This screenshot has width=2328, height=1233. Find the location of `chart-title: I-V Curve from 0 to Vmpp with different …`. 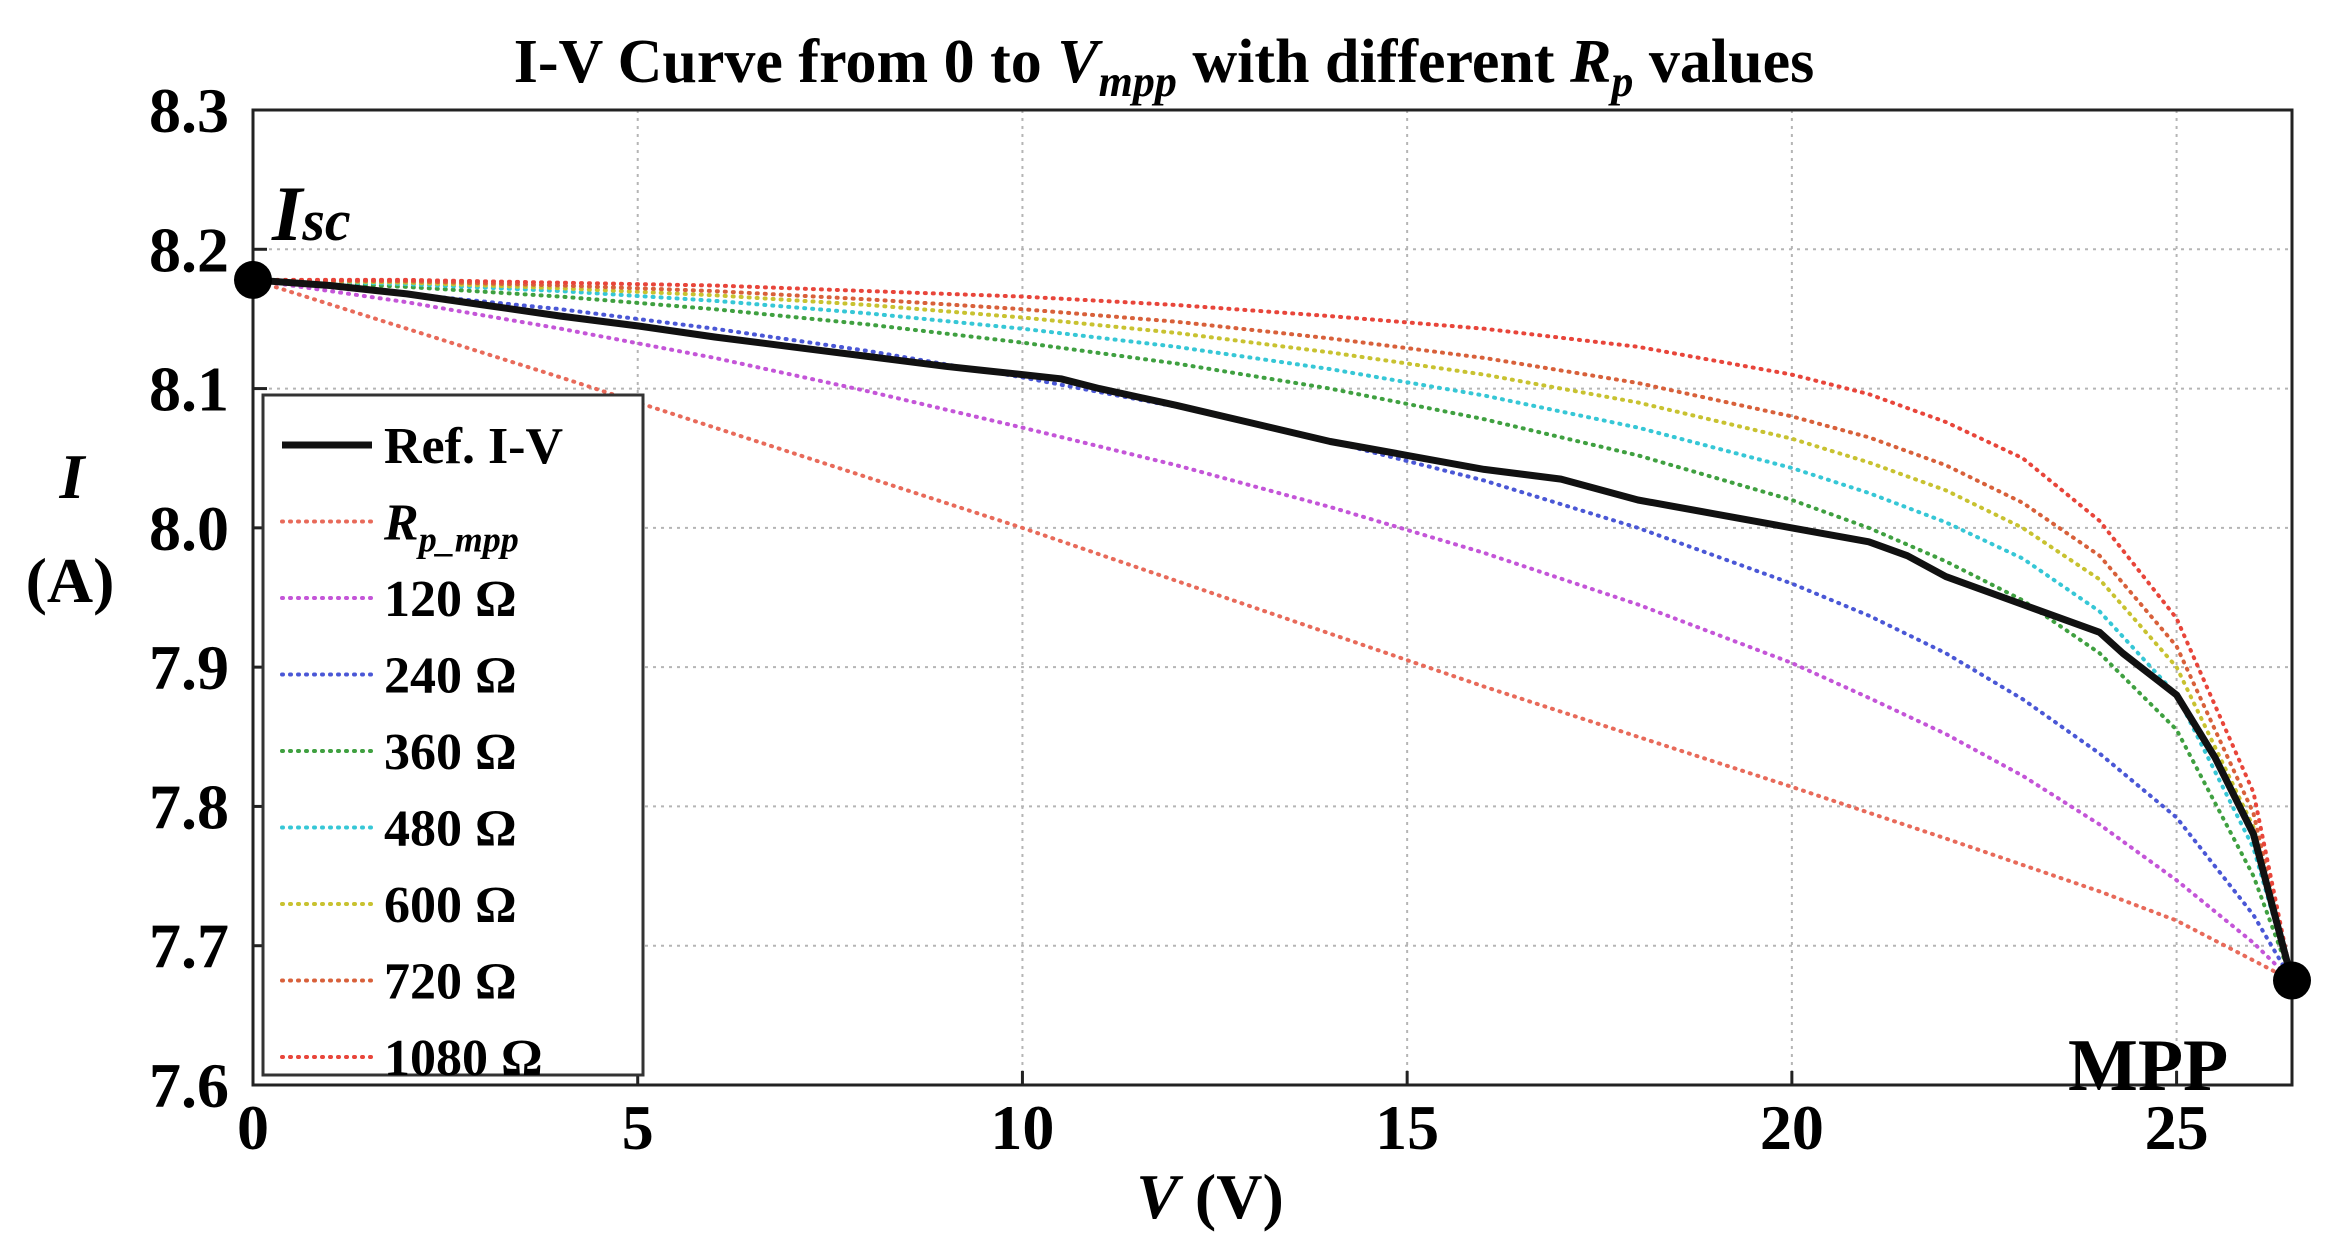

chart-title: I-V Curve from 0 to Vmpp with different … is located at coordinates (1164, 67).